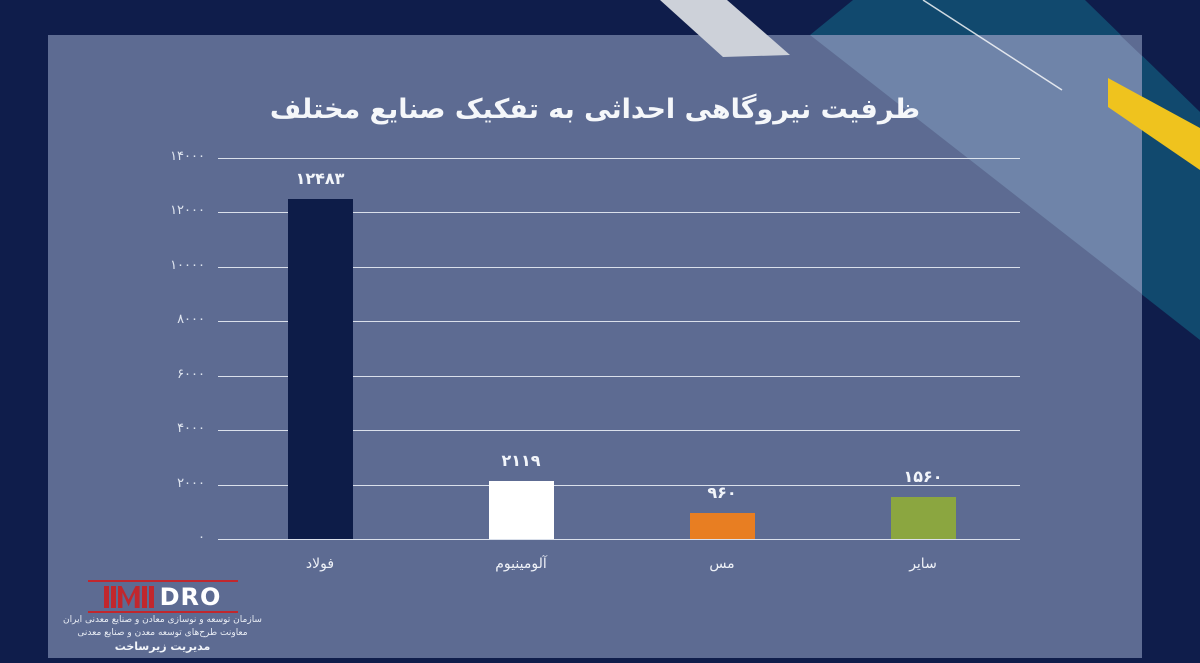 The image size is (1200, 663). Describe the element at coordinates (191, 374) in the screenshot. I see `y-tick-label-6000: ۶۰۰۰` at that location.